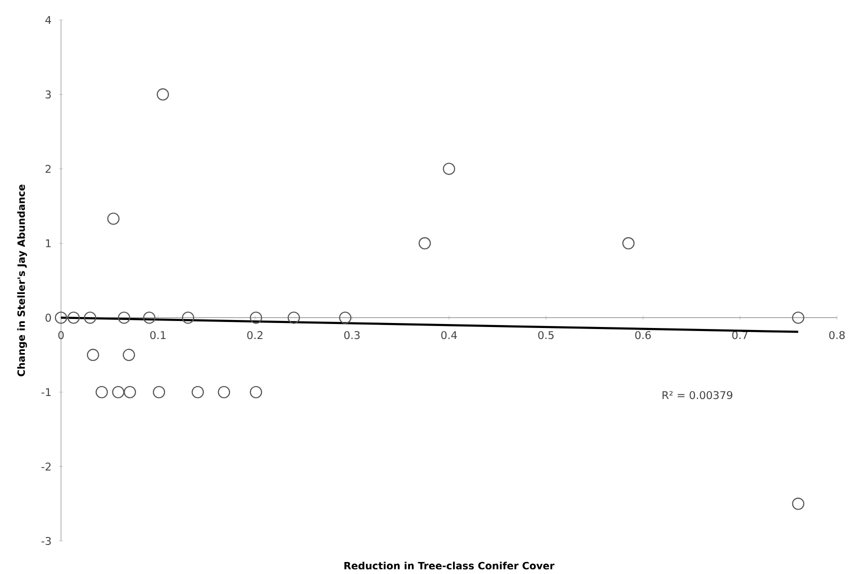 The width and height of the screenshot is (854, 574). What do you see at coordinates (48, 318) in the screenshot?
I see `y-tick-label: 0` at bounding box center [48, 318].